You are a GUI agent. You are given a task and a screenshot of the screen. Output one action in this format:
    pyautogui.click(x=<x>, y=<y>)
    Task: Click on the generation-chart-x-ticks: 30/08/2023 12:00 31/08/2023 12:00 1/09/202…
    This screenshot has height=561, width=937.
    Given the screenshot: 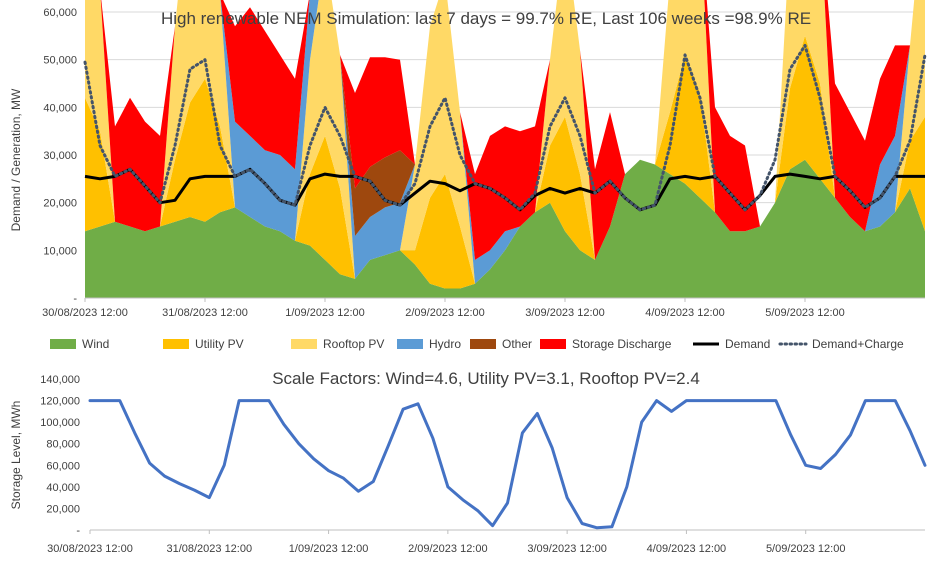 What is the action you would take?
    pyautogui.click(x=443, y=308)
    